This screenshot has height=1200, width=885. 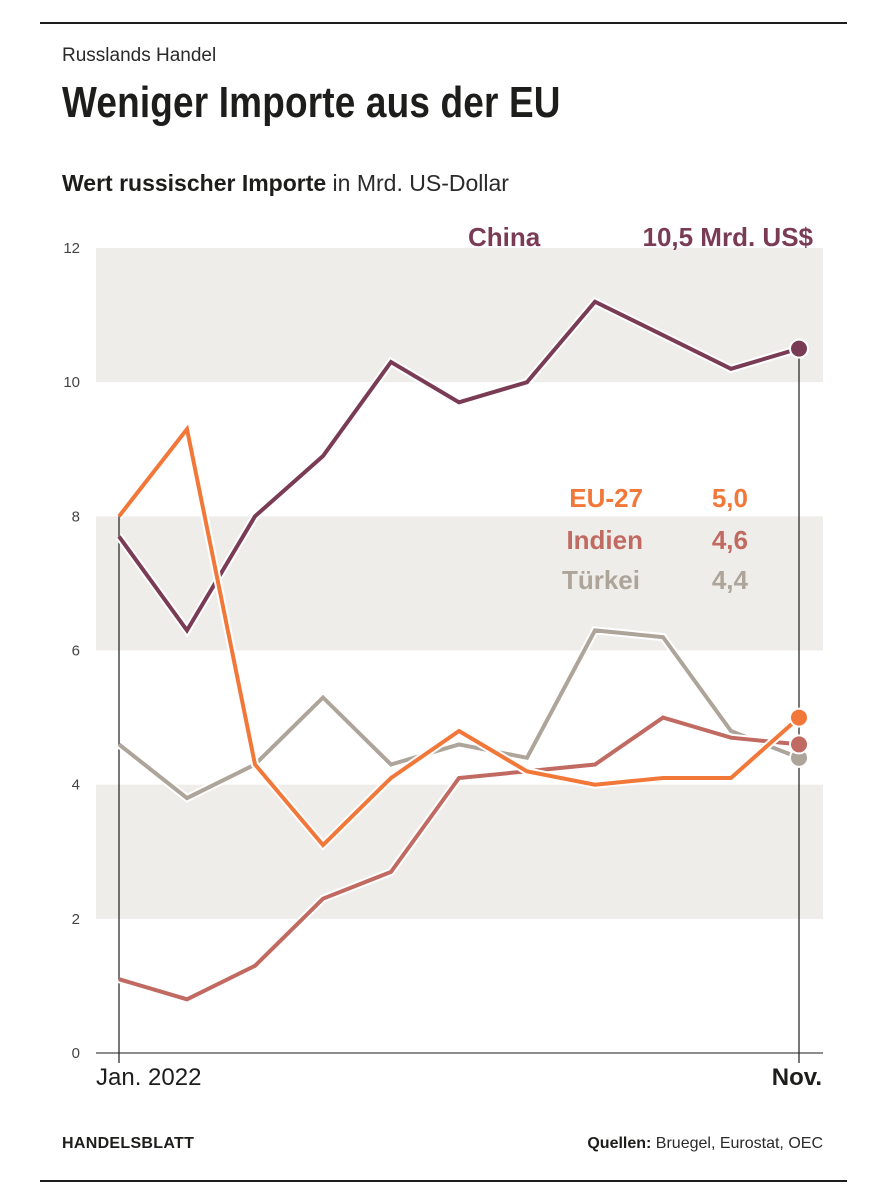 What do you see at coordinates (727, 237) in the screenshot?
I see `legend-value-china: 10,5 Mrd. US$` at bounding box center [727, 237].